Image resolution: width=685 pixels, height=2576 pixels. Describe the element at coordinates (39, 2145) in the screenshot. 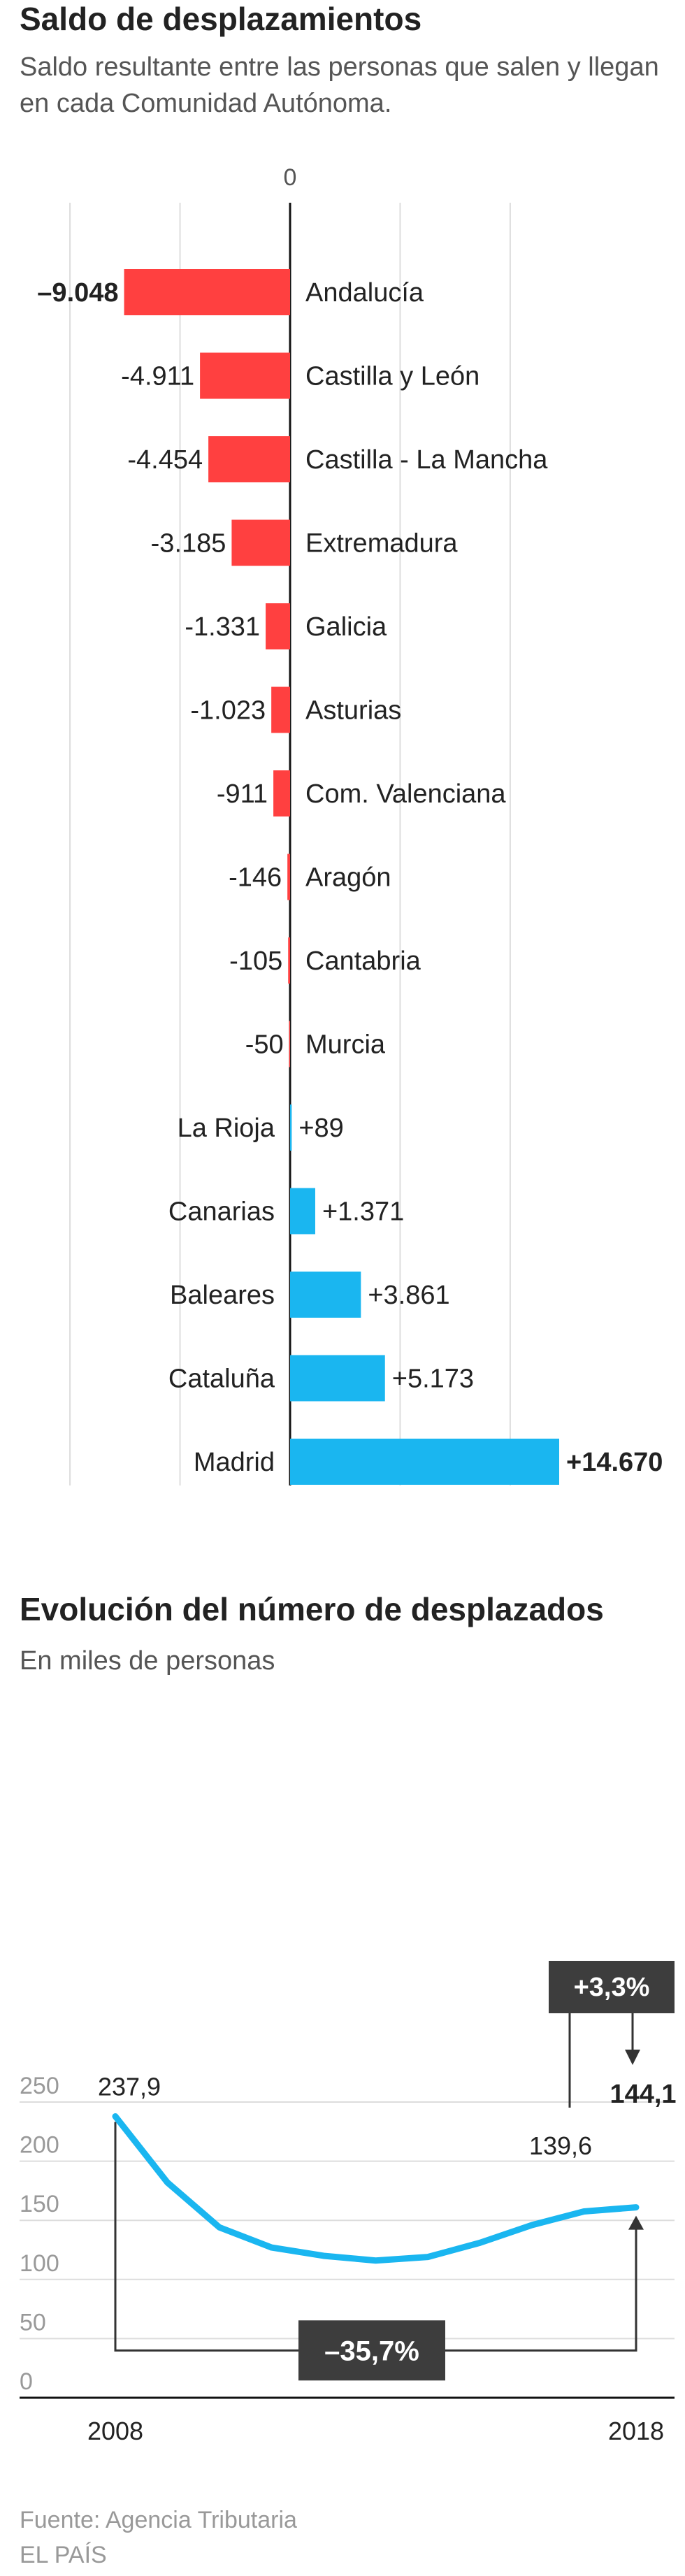

I see `y-tick-label: 200` at that location.